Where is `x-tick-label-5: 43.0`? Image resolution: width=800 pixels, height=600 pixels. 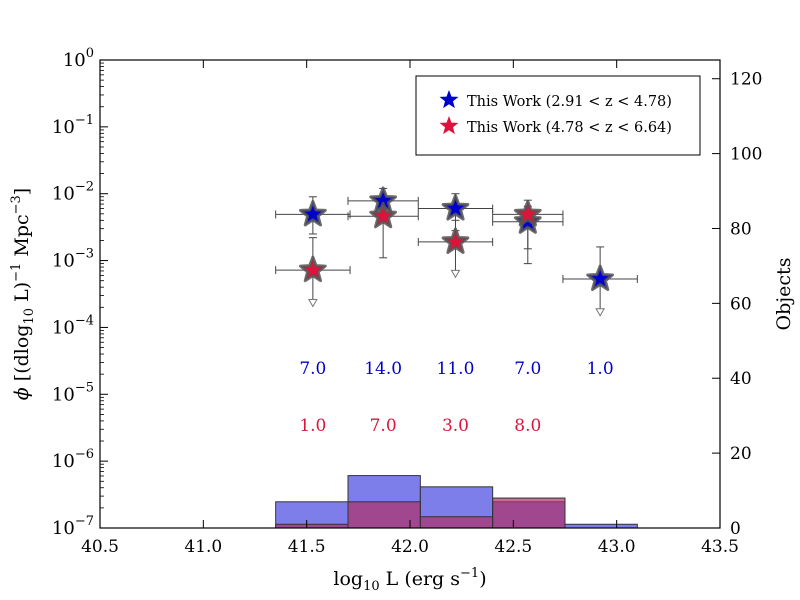 x-tick-label-5: 43.0 is located at coordinates (617, 547).